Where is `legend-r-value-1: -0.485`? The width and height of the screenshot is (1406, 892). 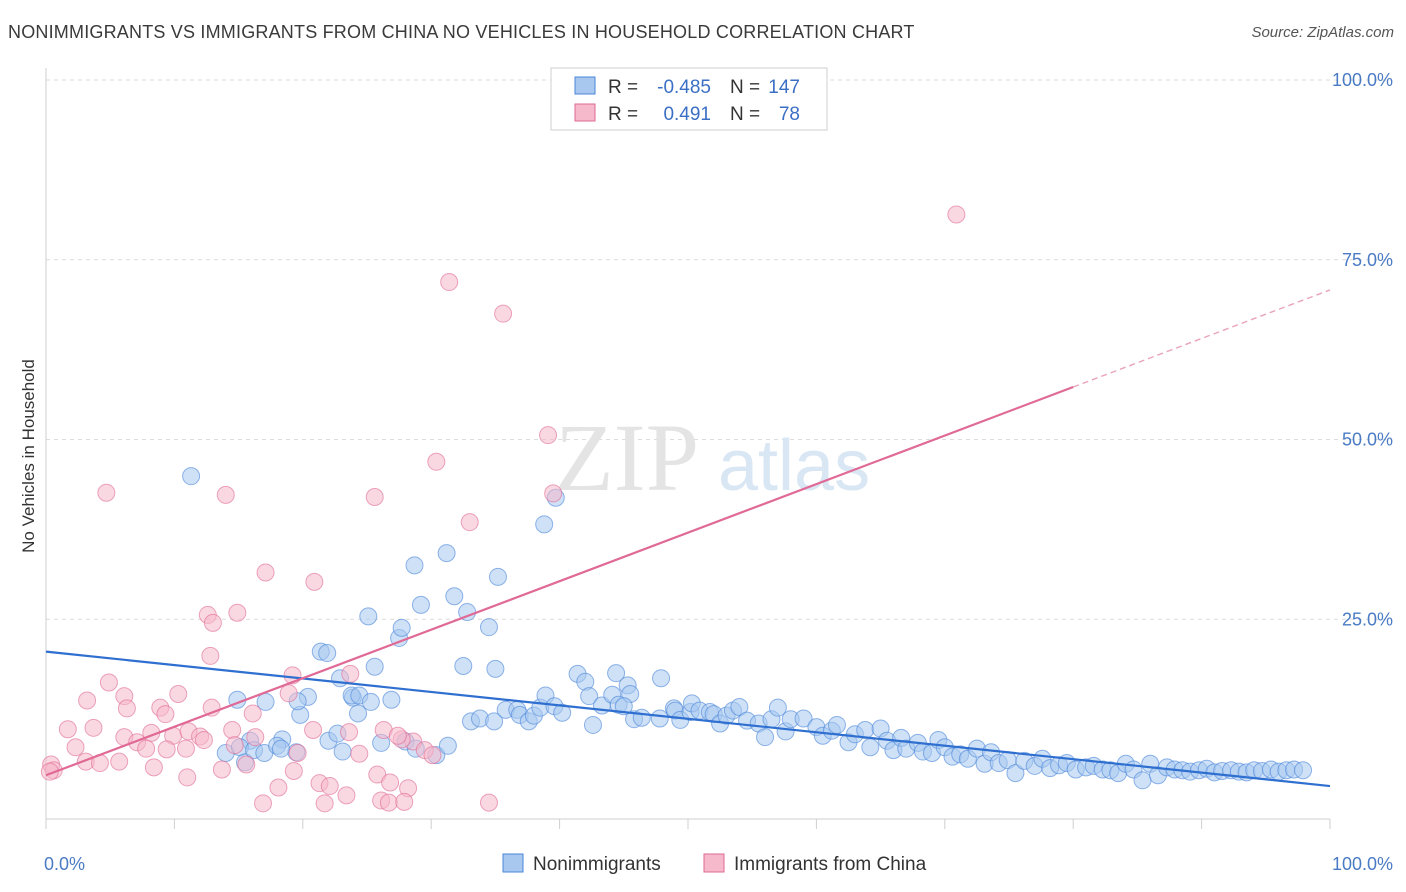 legend-r-value-1: -0.485 is located at coordinates (684, 87).